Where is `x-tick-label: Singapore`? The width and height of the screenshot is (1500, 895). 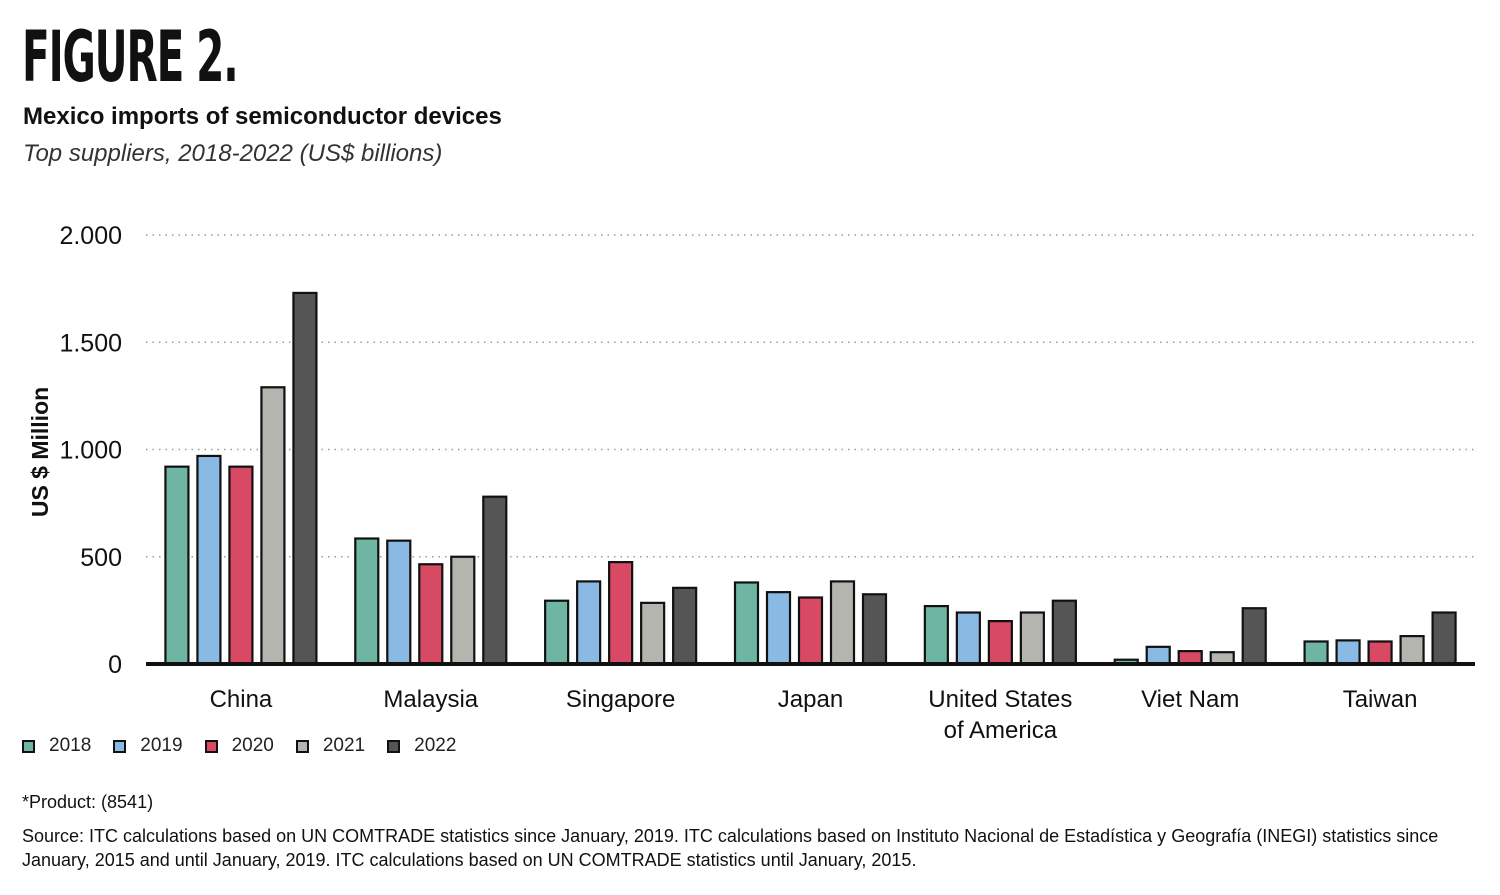 x-tick-label: Singapore is located at coordinates (620, 699).